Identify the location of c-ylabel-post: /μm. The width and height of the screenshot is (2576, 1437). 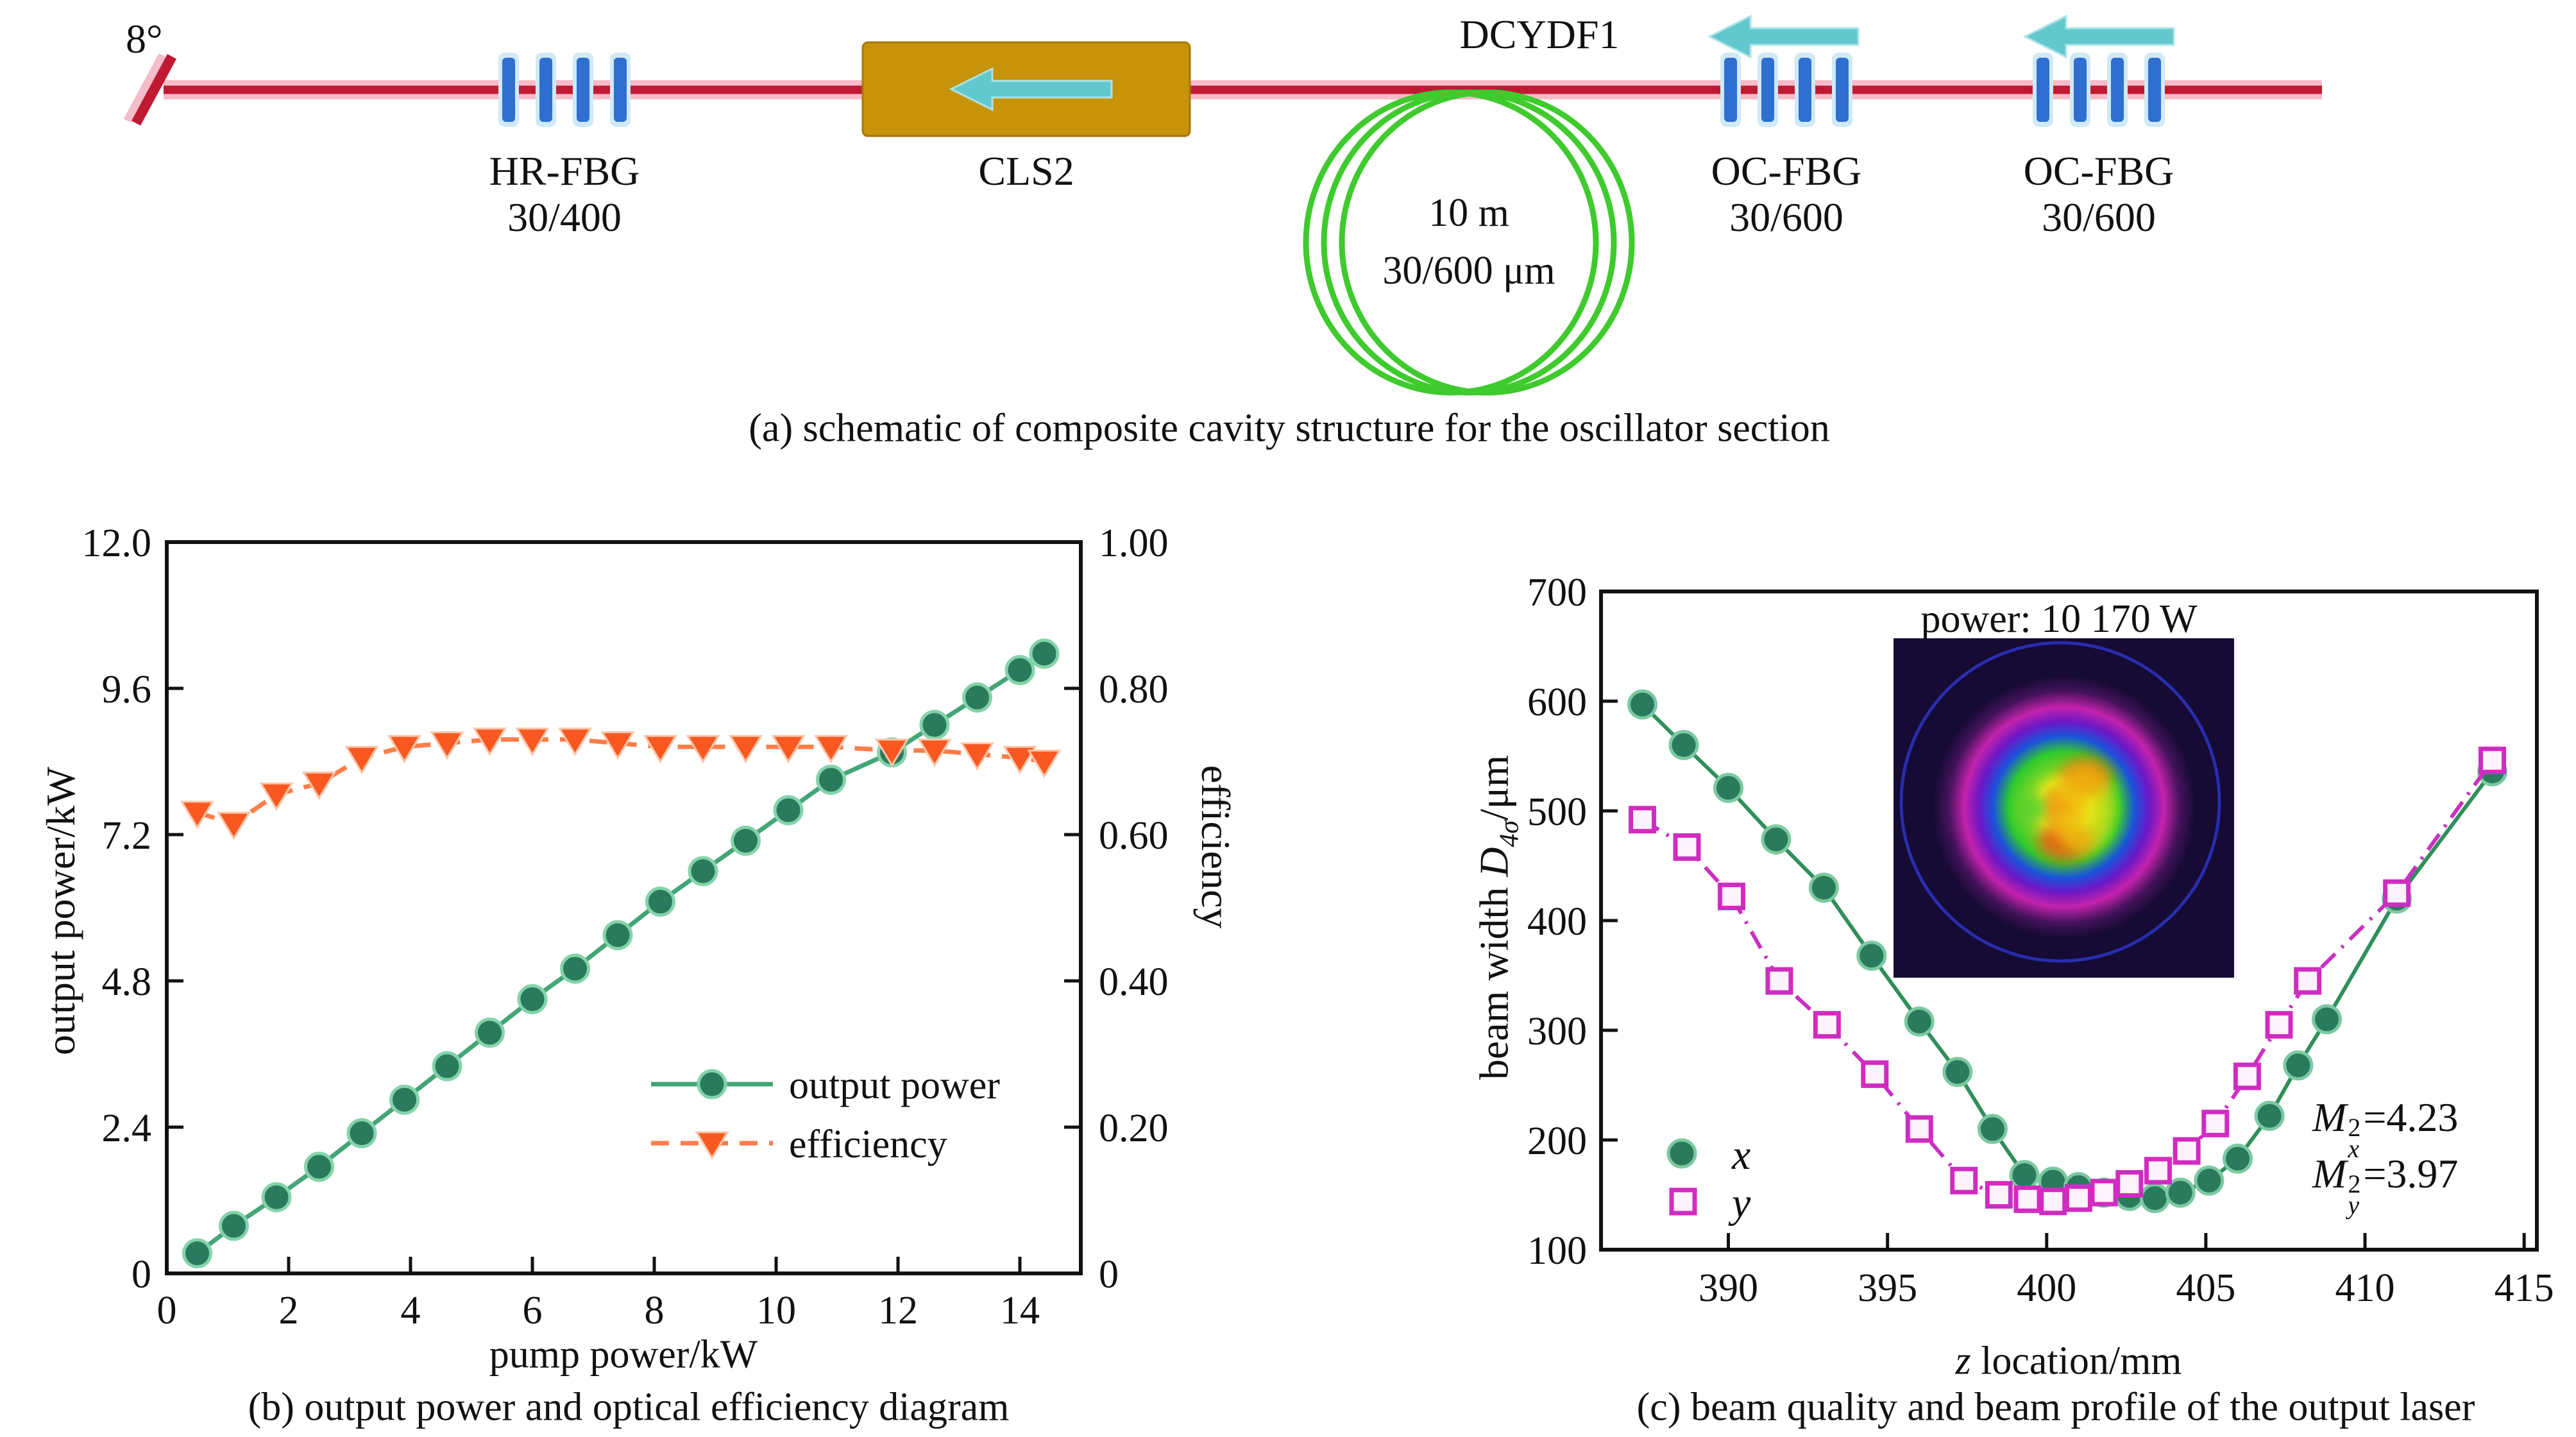
(1494, 787).